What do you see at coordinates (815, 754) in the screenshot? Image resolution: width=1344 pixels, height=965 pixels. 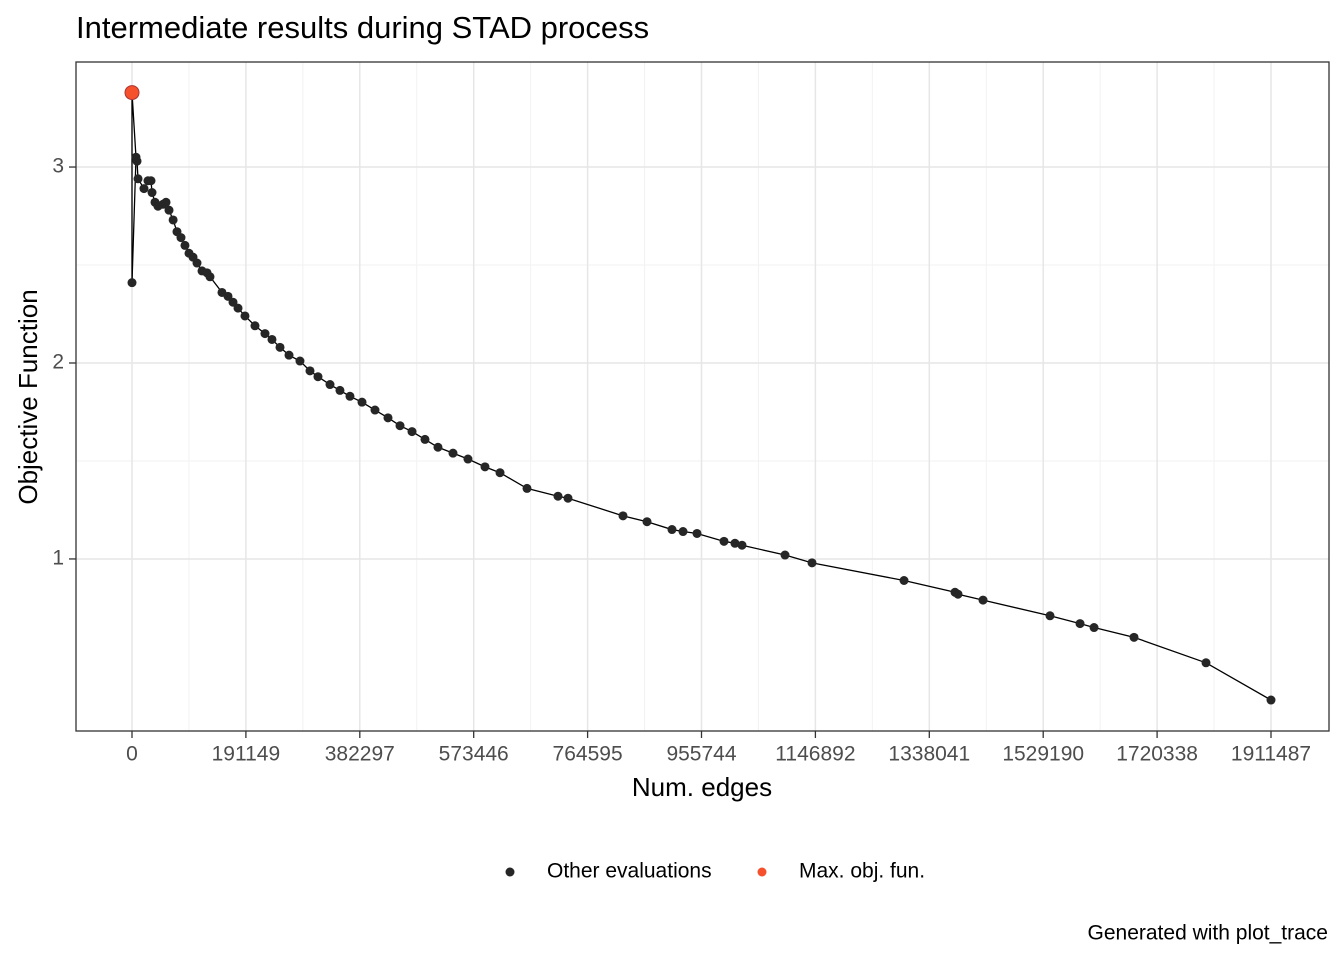 I see `x-tick-label: 1146892` at bounding box center [815, 754].